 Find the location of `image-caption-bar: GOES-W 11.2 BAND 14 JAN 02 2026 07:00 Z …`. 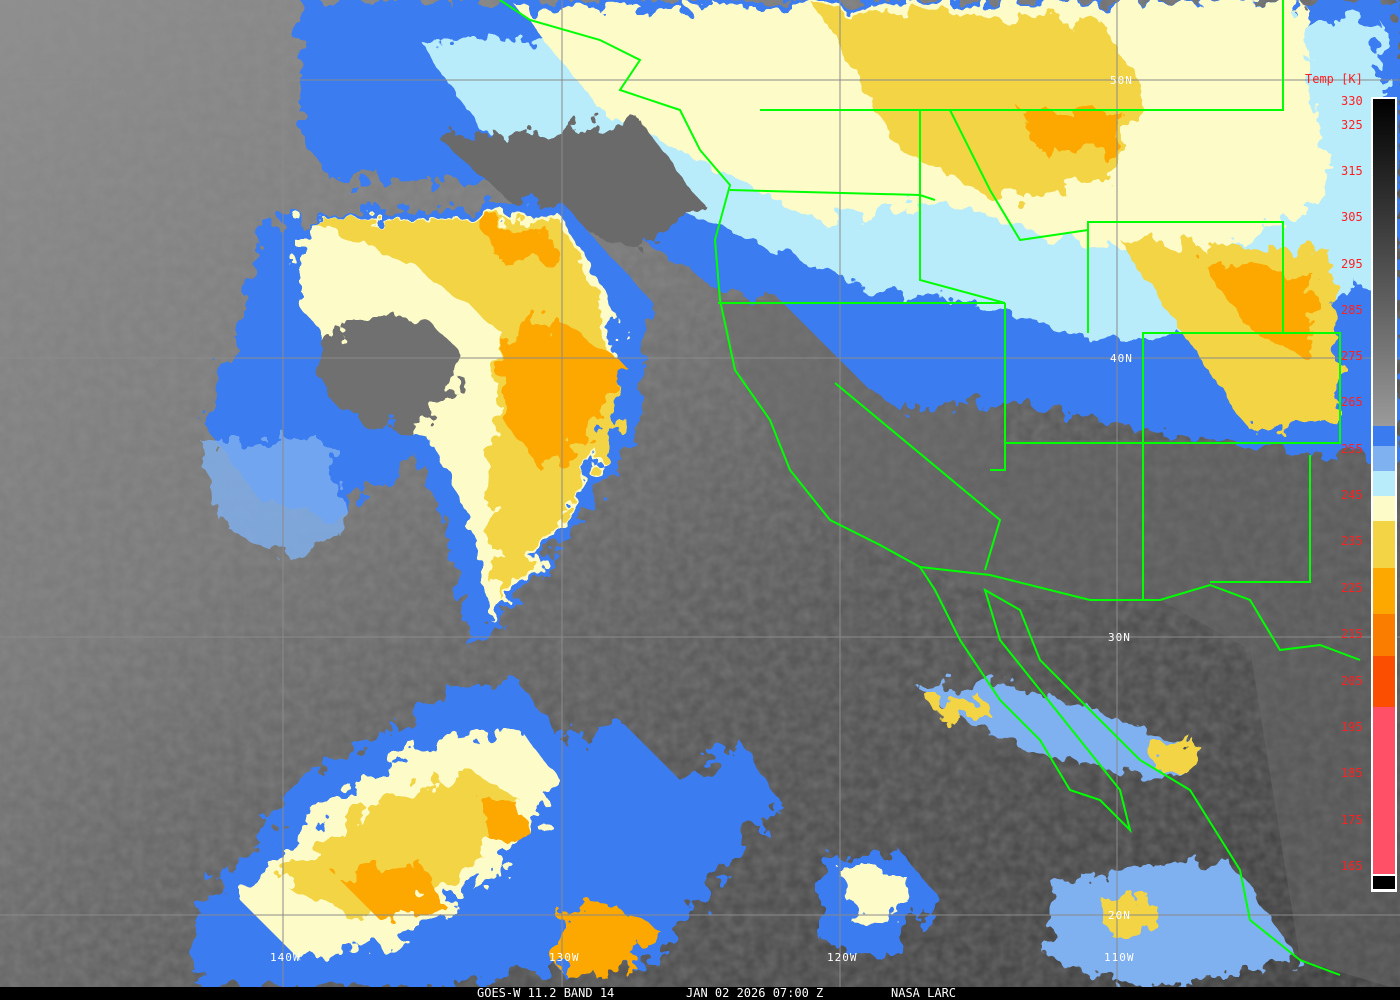

image-caption-bar: GOES-W 11.2 BAND 14 JAN 02 2026 07:00 Z … is located at coordinates (700, 993).